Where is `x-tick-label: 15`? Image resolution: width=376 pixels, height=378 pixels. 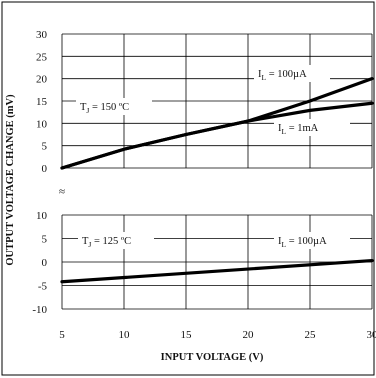 x-tick-label: 15 is located at coordinates (187, 335).